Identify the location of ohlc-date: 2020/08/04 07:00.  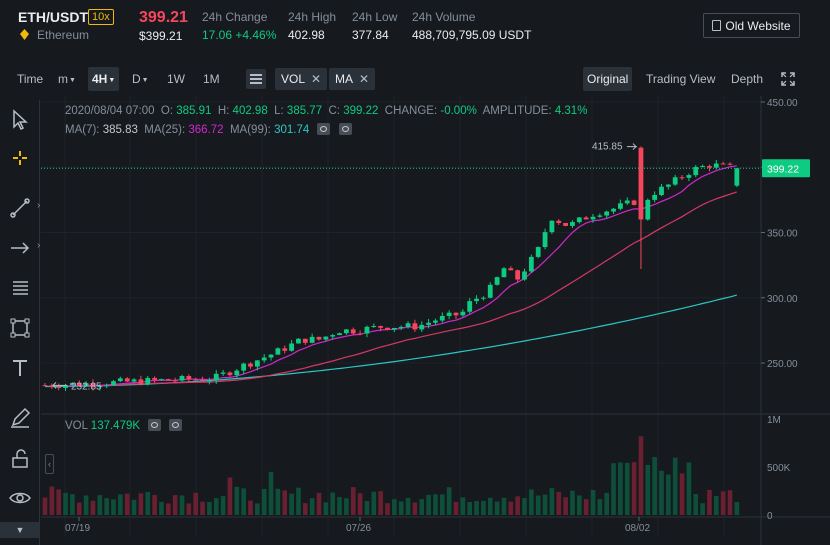
(110, 111).